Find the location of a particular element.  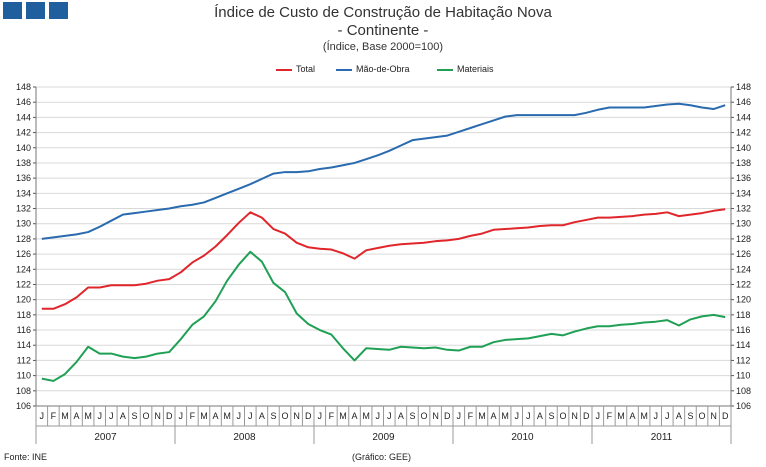

y-tick-label-left: 146 is located at coordinates (23, 102).